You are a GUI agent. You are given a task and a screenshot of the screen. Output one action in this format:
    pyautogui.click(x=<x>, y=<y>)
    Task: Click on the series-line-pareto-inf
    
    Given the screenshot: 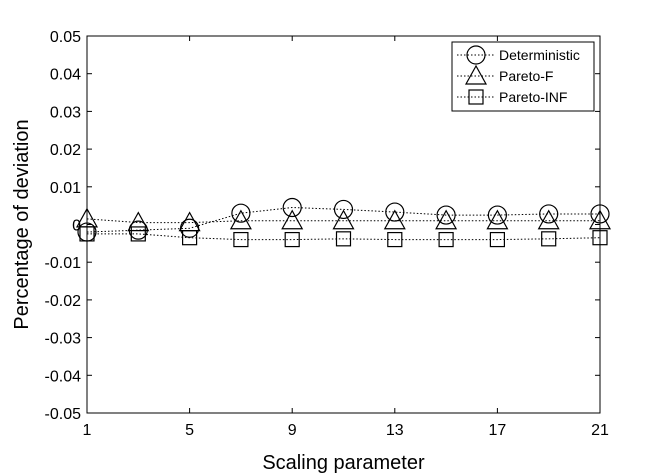 What is the action you would take?
    pyautogui.click(x=344, y=237)
    